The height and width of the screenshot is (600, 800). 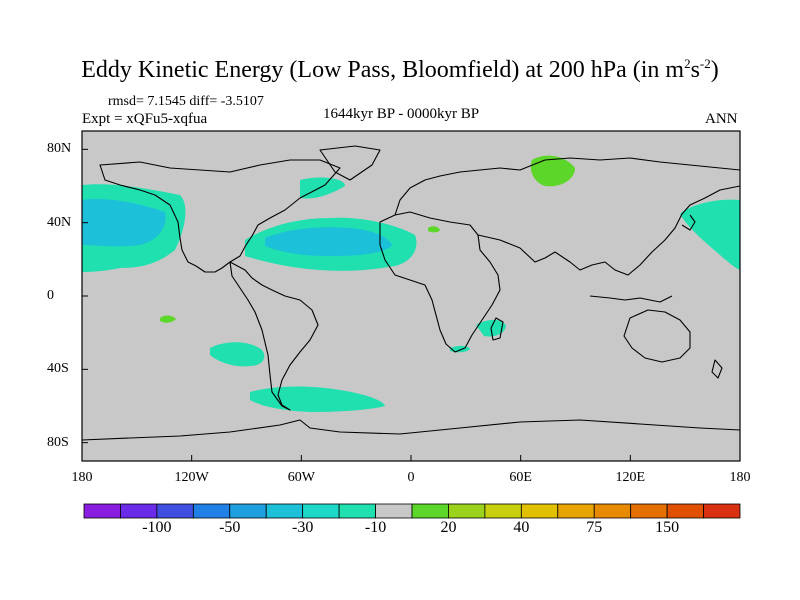 What do you see at coordinates (631, 299) in the screenshot?
I see `coast-indonesia` at bounding box center [631, 299].